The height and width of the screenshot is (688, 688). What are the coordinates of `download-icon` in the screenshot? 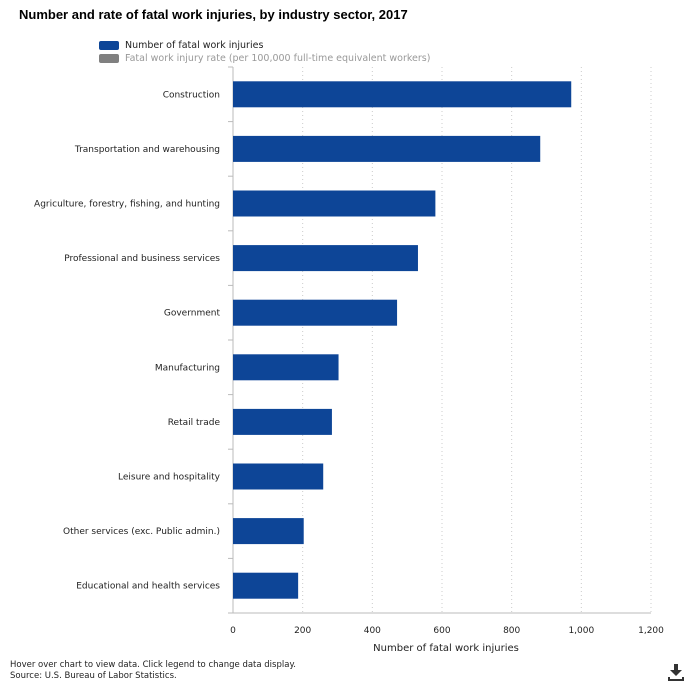 It's located at (676, 673).